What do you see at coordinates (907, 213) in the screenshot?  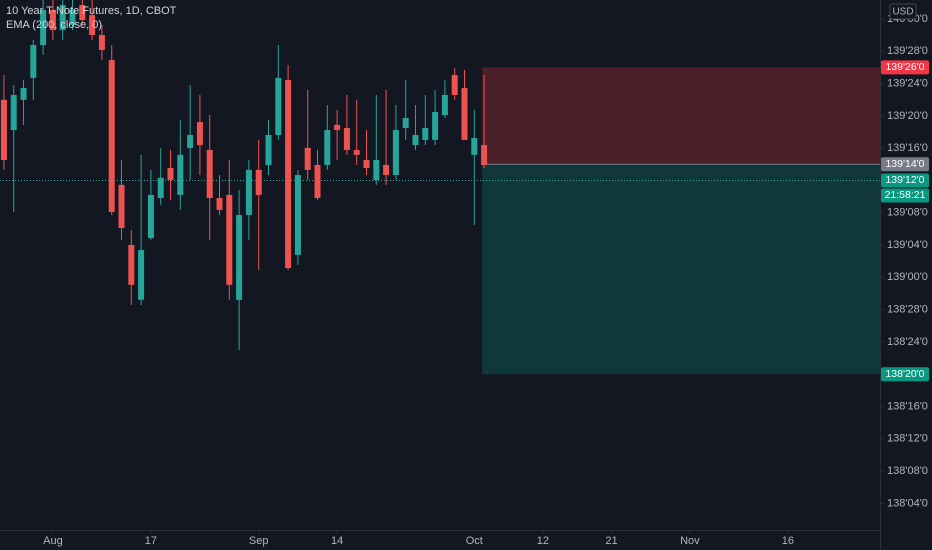 I see `y-tick-label: 139'08'0` at bounding box center [907, 213].